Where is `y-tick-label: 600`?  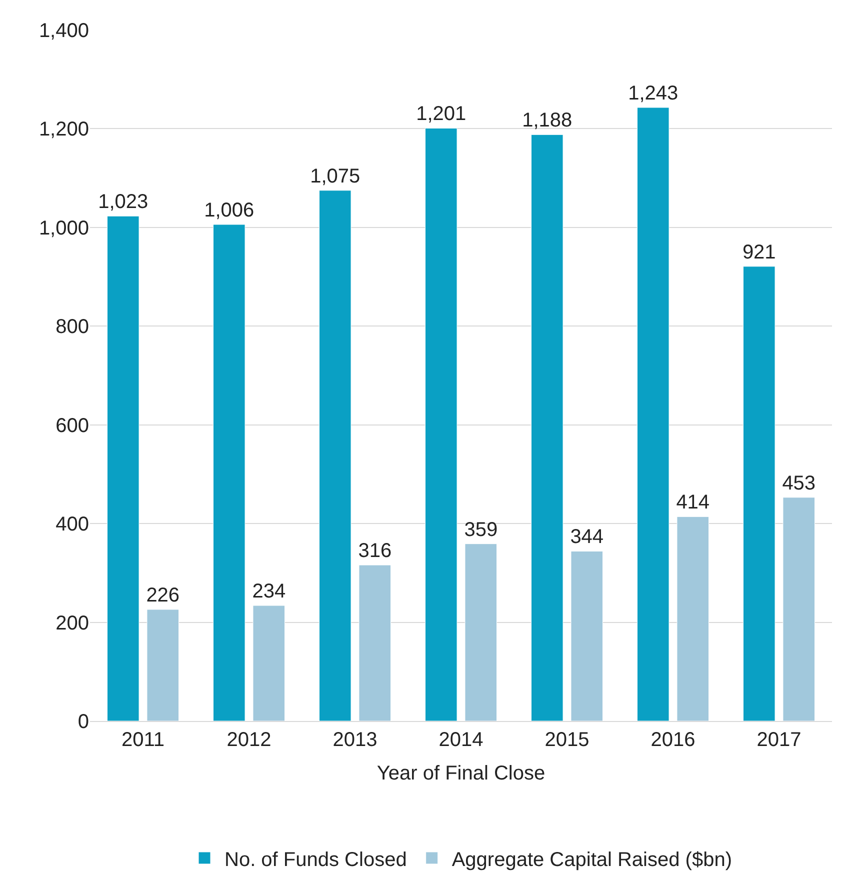
y-tick-label: 600 is located at coordinates (72, 425).